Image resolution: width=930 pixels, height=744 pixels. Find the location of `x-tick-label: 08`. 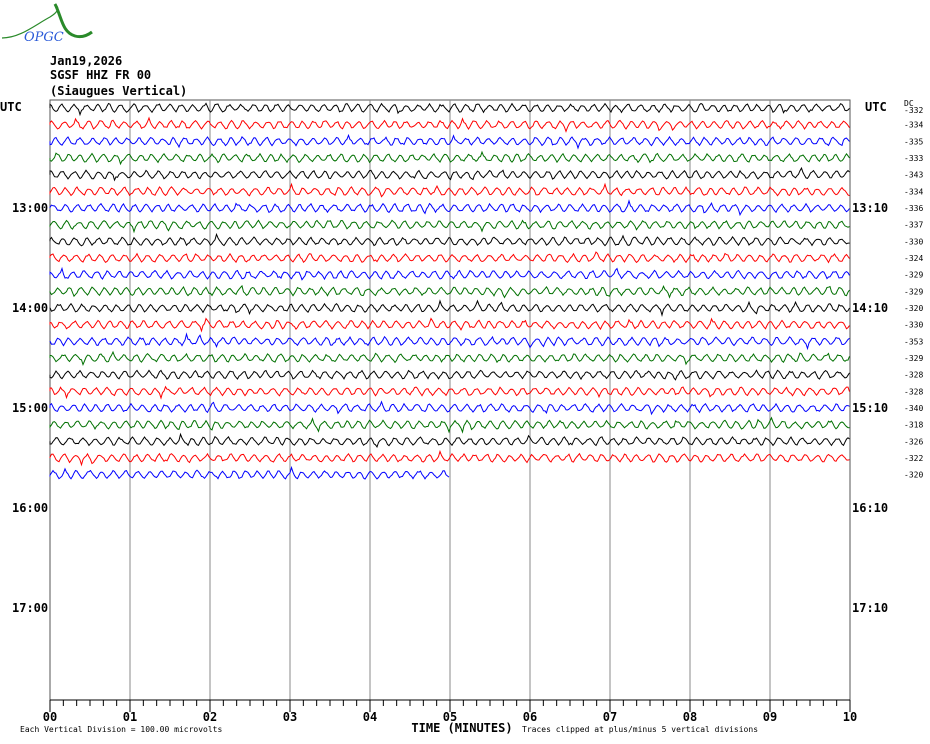

x-tick-label: 08 is located at coordinates (690, 717).